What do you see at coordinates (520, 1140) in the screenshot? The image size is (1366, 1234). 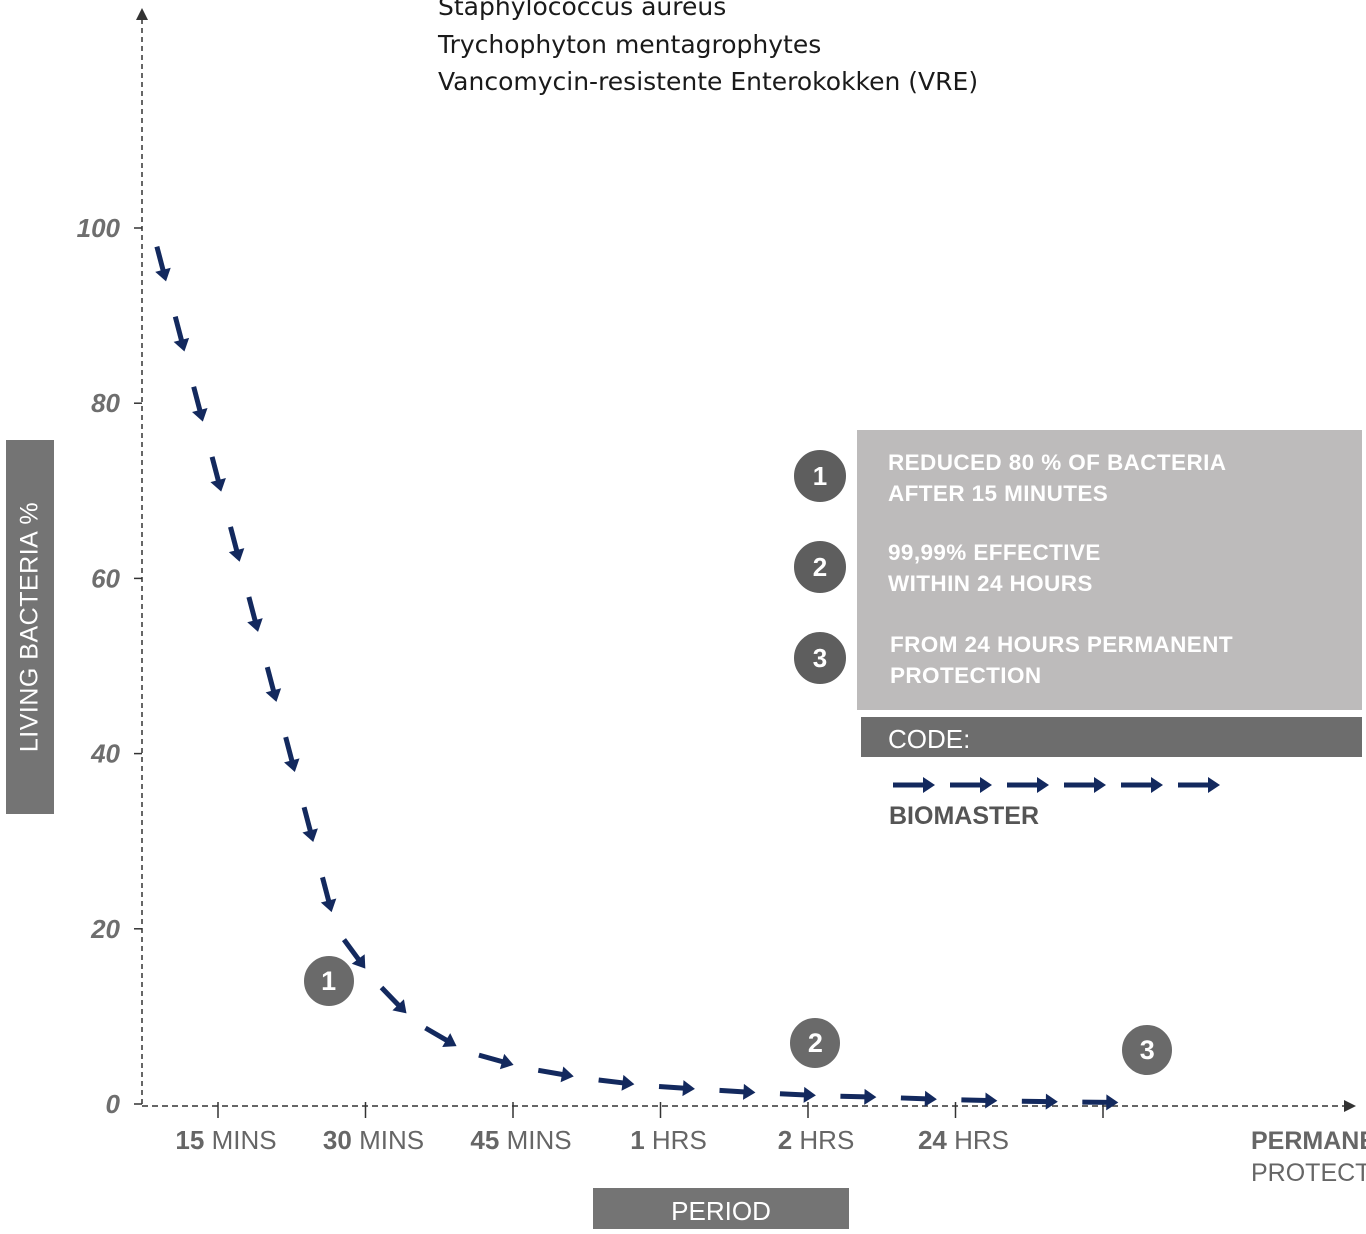 I see `x-tick-label: 45 MINS` at bounding box center [520, 1140].